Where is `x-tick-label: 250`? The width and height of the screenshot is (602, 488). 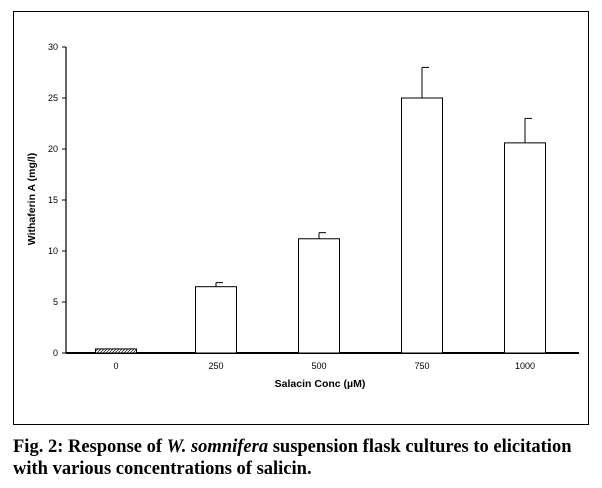 x-tick-label: 250 is located at coordinates (215, 366).